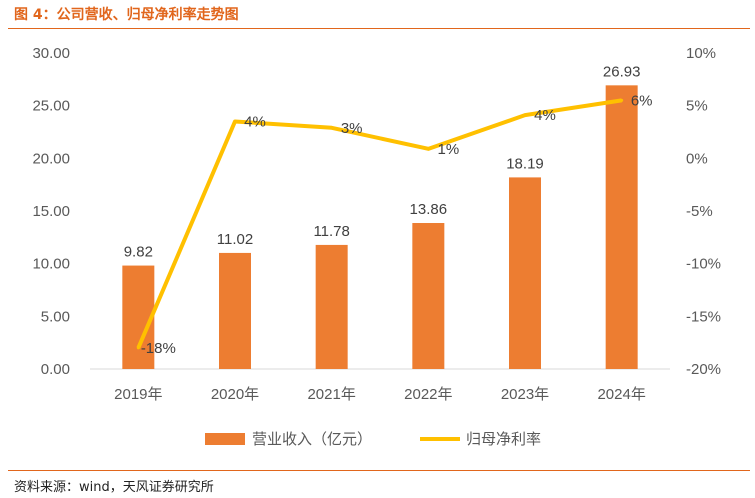 The width and height of the screenshot is (755, 498). Describe the element at coordinates (428, 394) in the screenshot. I see `x-tick-label: 2022年` at that location.